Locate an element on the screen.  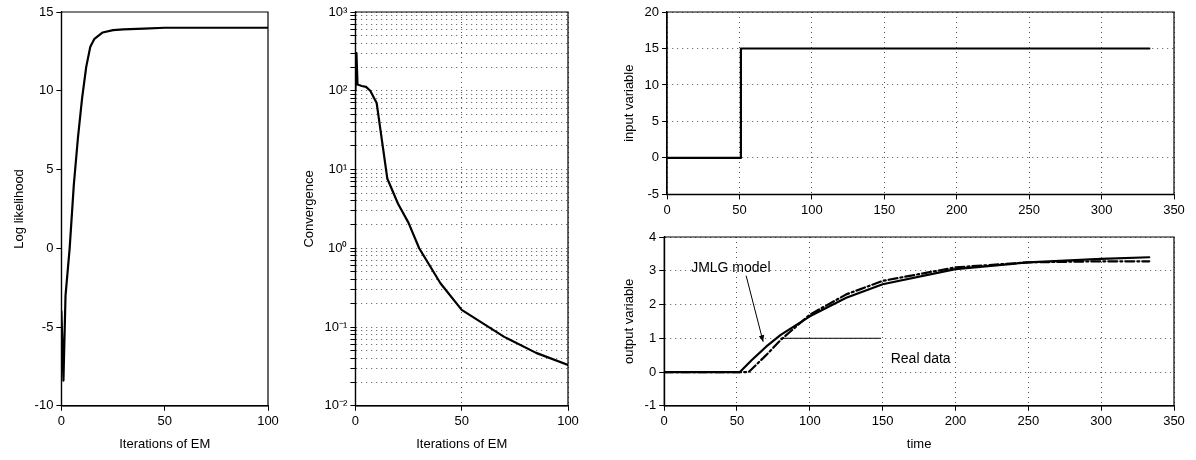
y-tick-label: 20 is located at coordinates (652, 11).